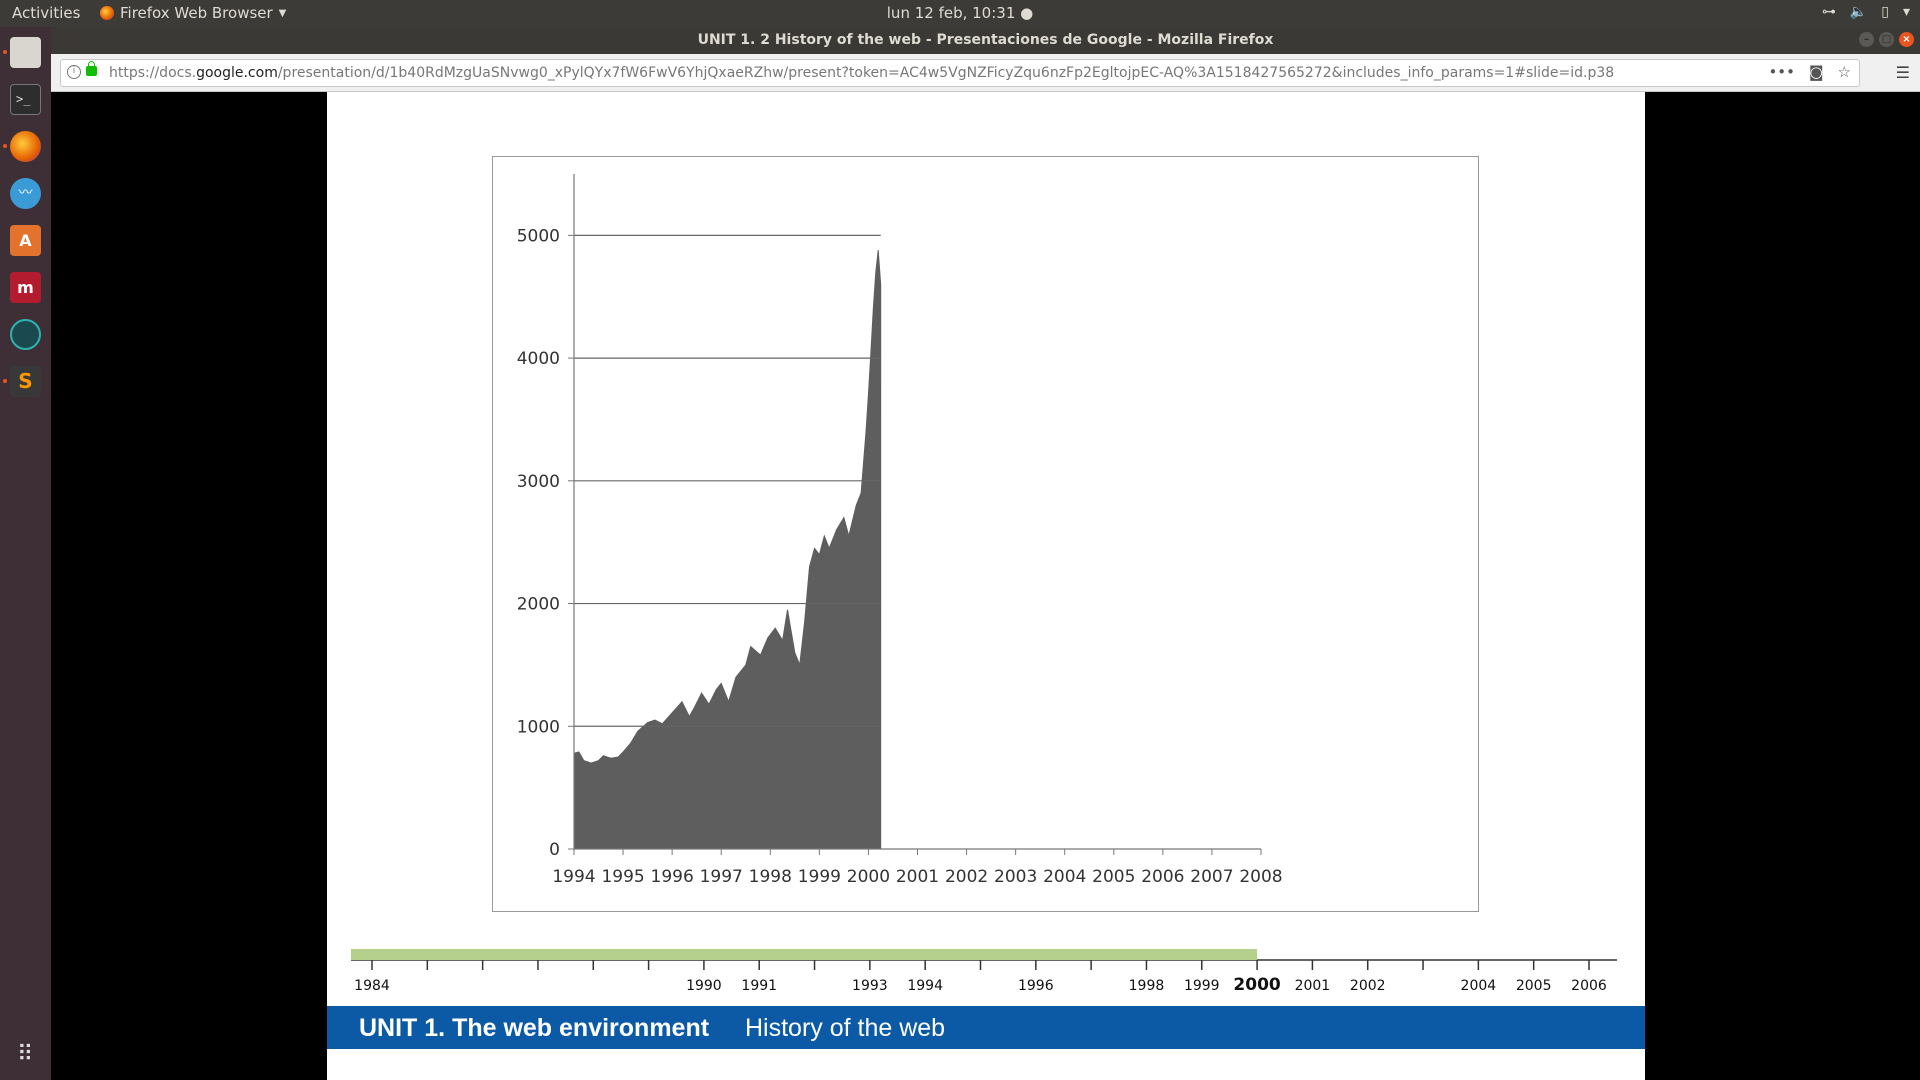 The height and width of the screenshot is (1080, 1920). Describe the element at coordinates (1260, 877) in the screenshot. I see `x-tick-label: 2008` at that location.